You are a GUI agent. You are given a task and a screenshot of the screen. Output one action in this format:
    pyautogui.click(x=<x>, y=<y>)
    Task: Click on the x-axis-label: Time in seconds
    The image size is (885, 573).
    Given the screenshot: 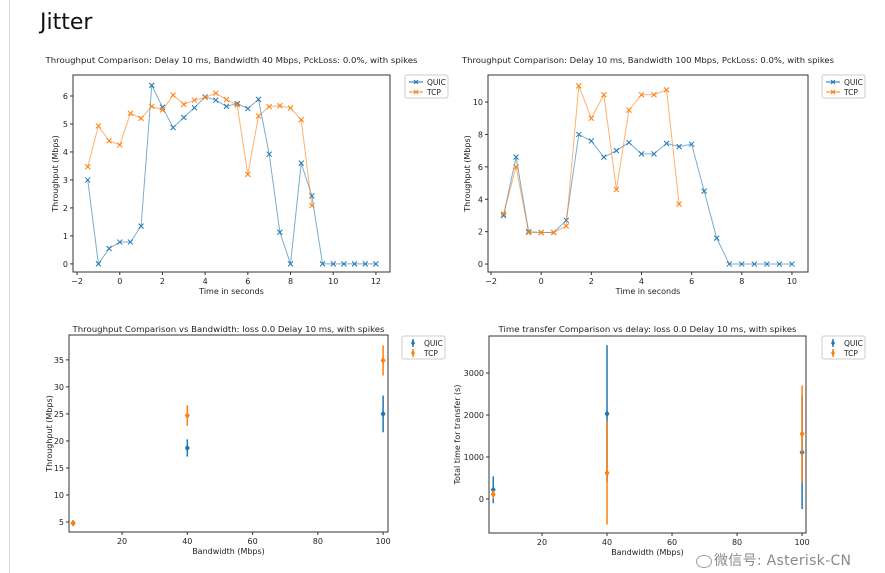 What is the action you would take?
    pyautogui.click(x=648, y=291)
    